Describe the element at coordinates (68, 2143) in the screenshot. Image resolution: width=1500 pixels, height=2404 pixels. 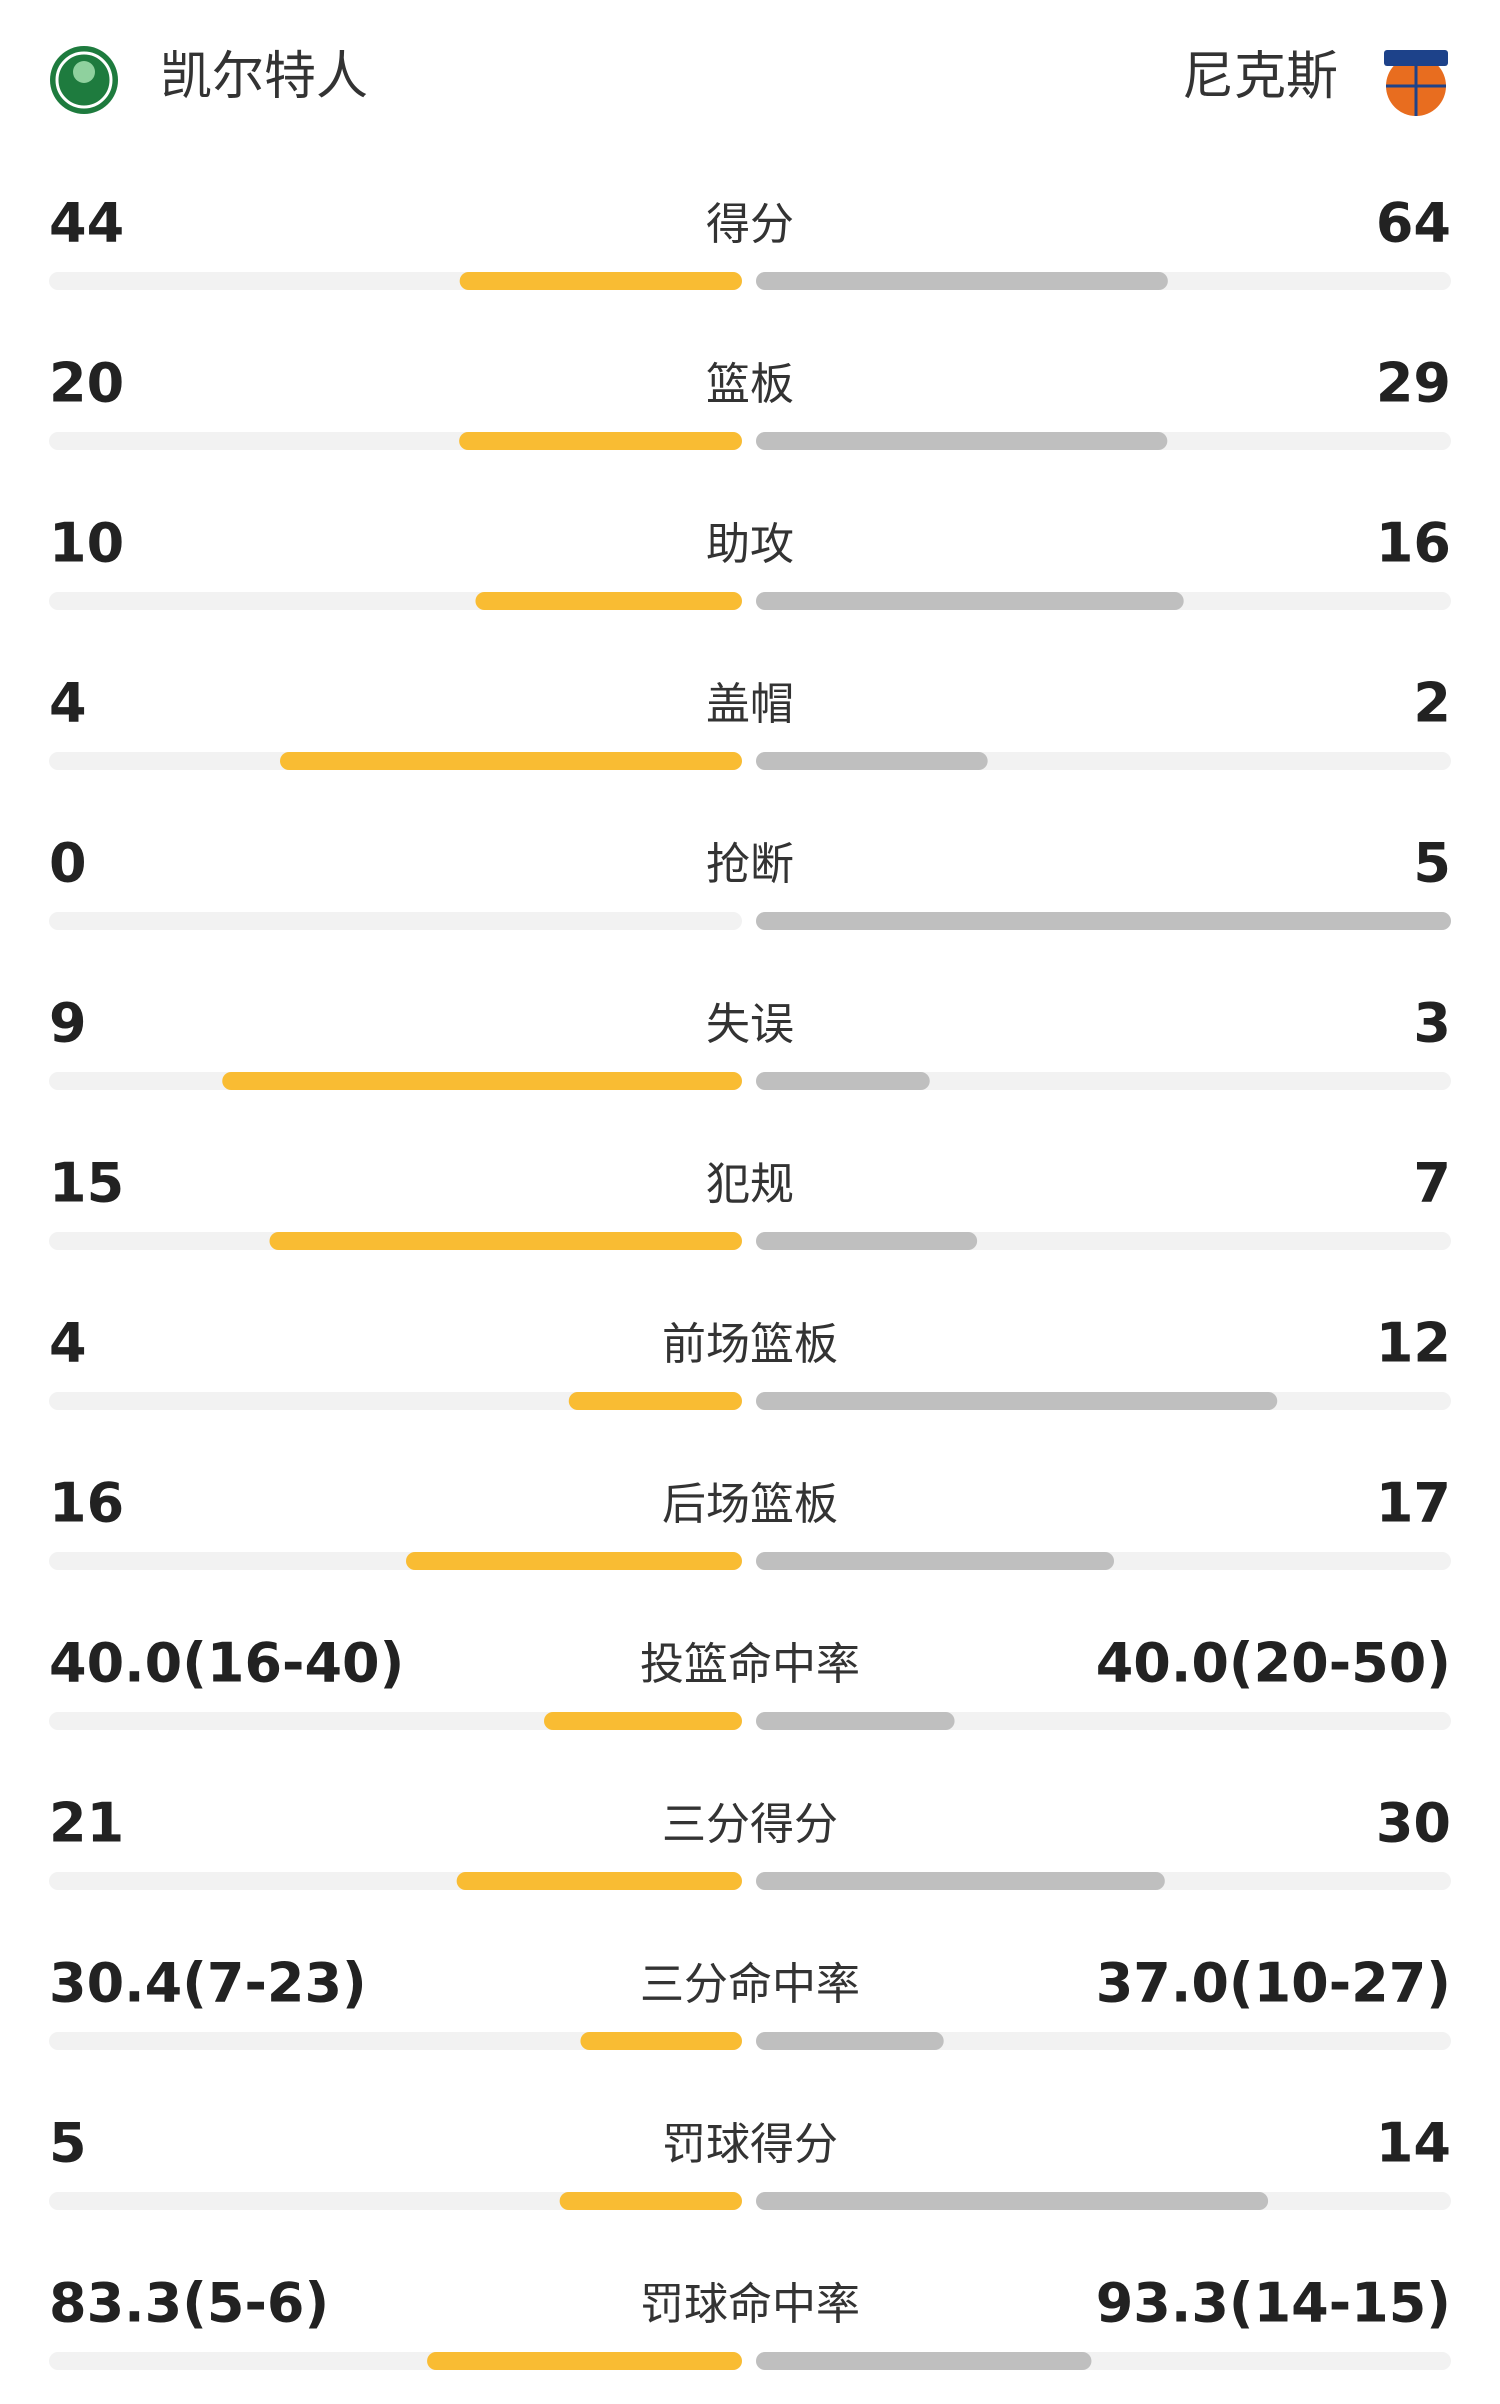
I see `home-value: 5` at that location.